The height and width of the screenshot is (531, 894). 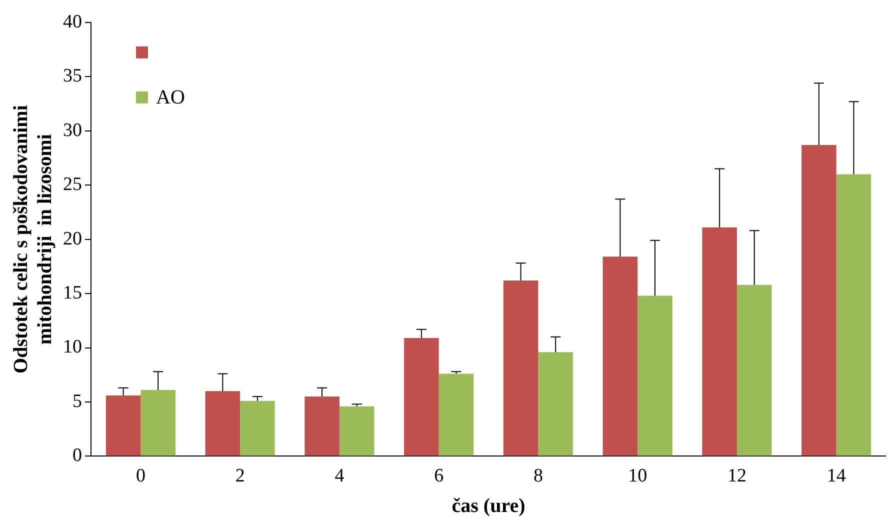 What do you see at coordinates (72, 130) in the screenshot?
I see `y-tick-label: 30` at bounding box center [72, 130].